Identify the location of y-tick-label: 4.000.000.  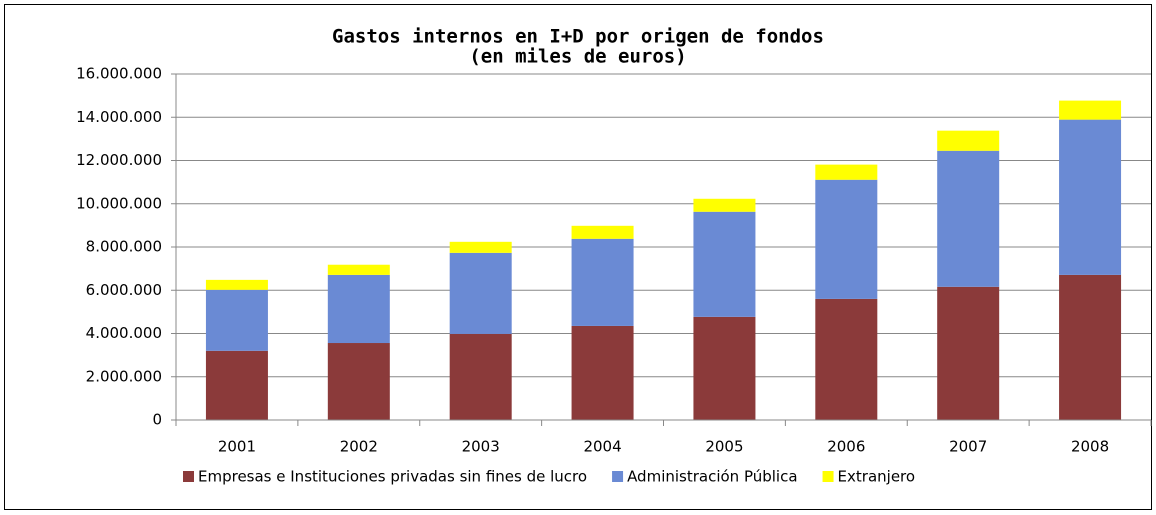
(124, 333).